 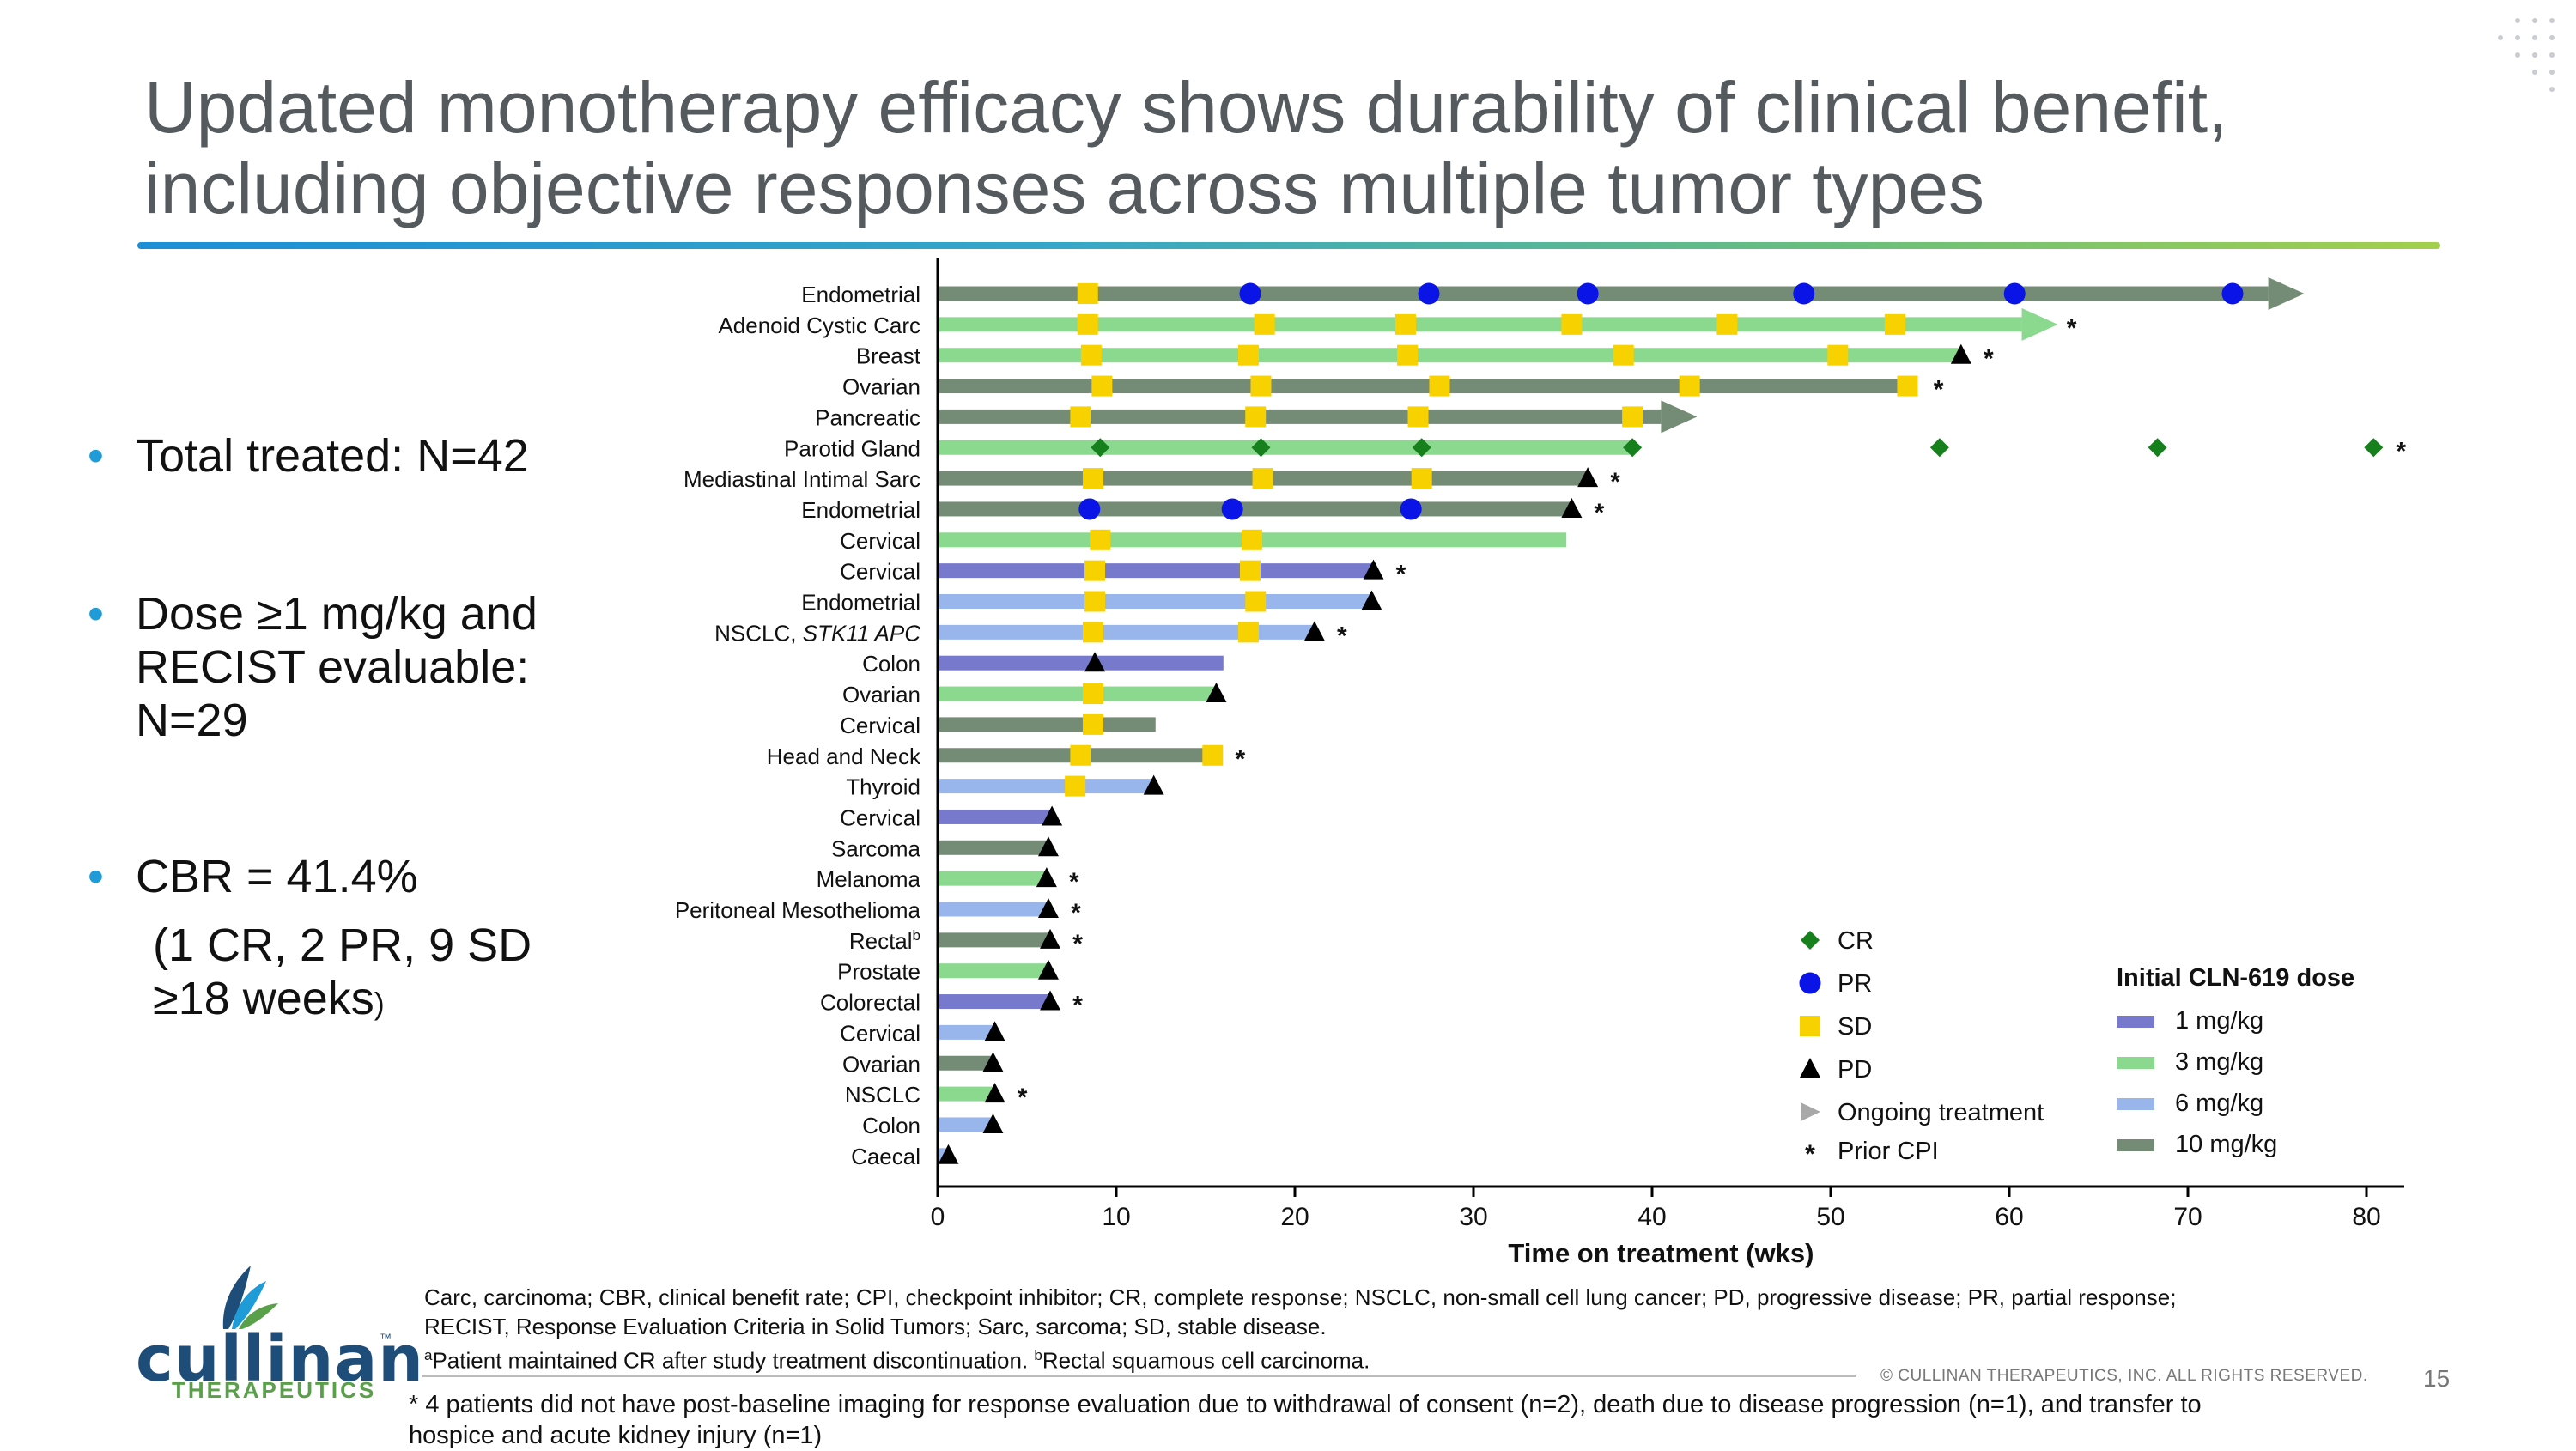 I want to click on x-tick-label: 70, so click(x=2187, y=1217).